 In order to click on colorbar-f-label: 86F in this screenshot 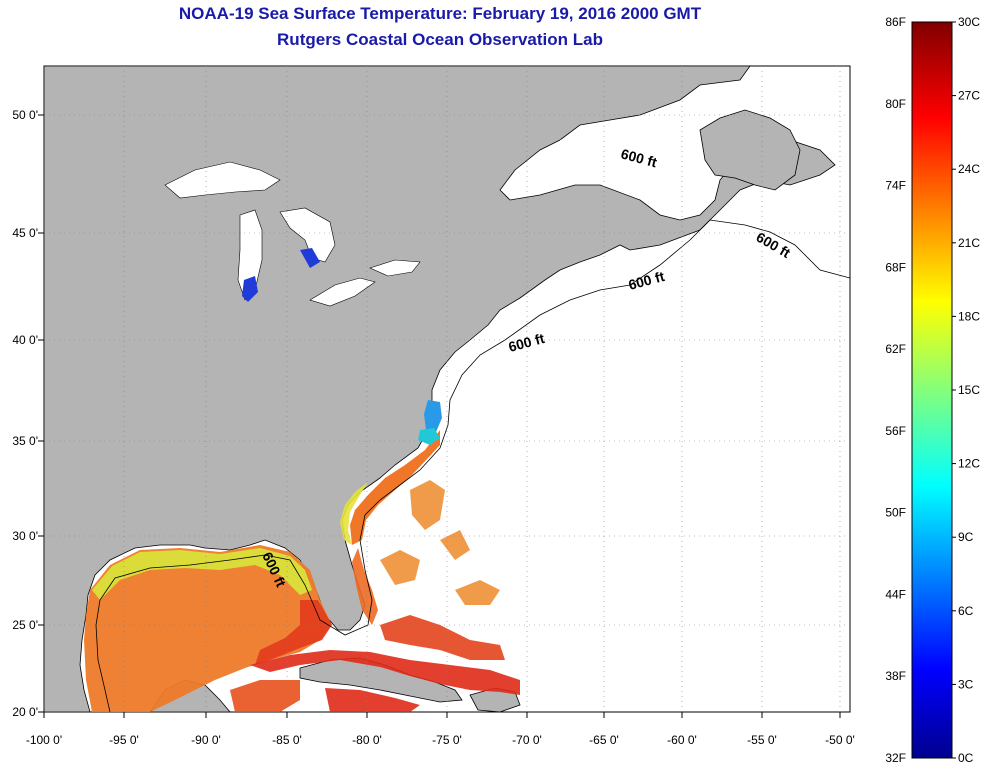, I will do `click(895, 22)`.